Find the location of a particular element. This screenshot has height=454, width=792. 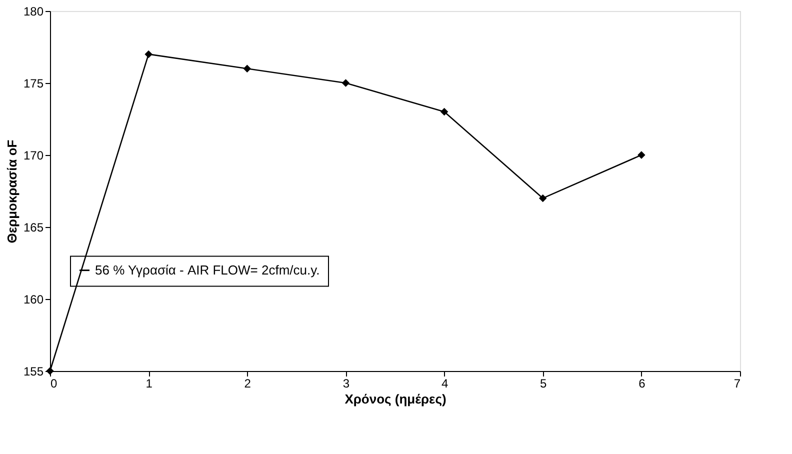

y-tick-label: 170 is located at coordinates (33, 155).